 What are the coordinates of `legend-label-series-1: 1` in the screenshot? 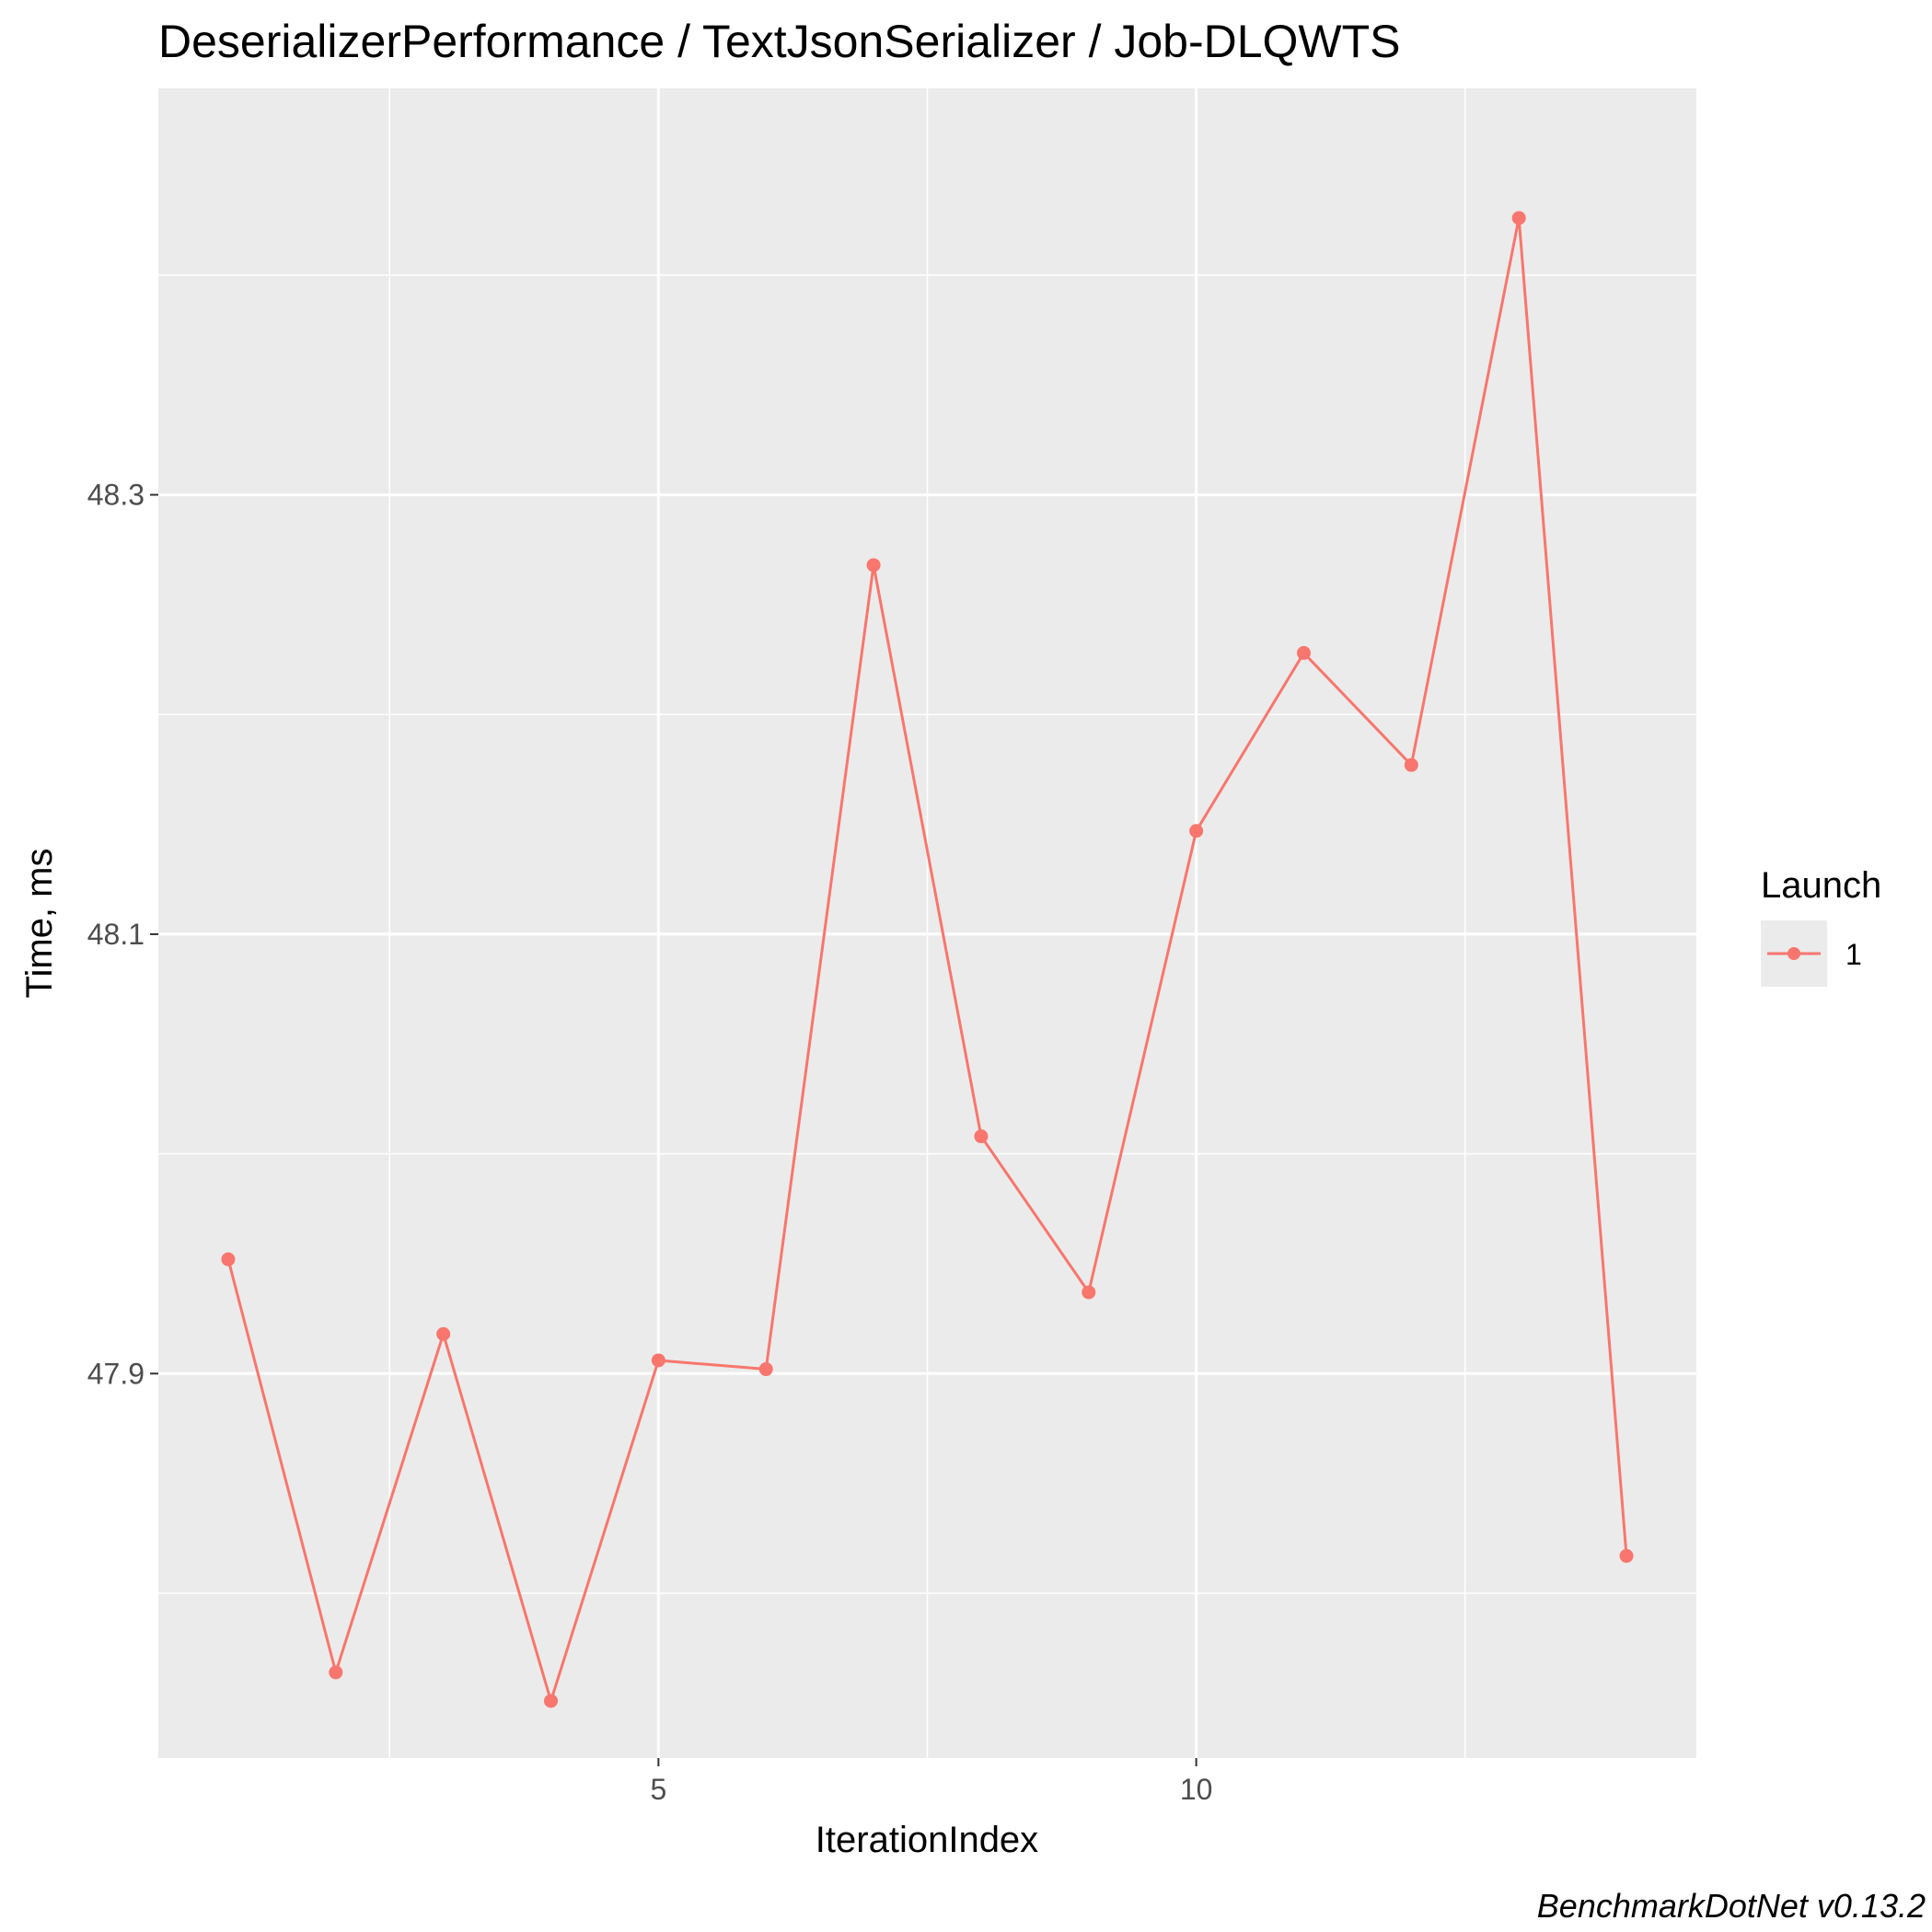 It's located at (1854, 955).